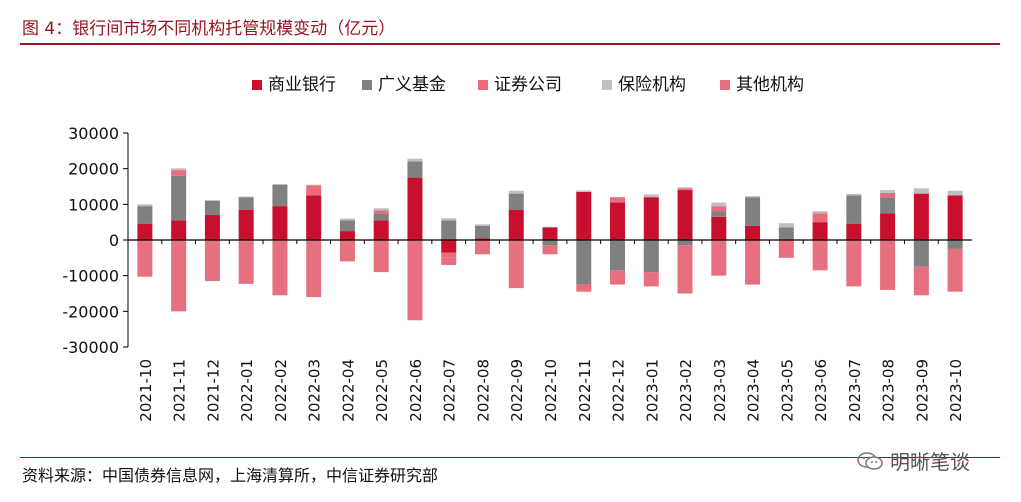 This screenshot has width=1021, height=502. What do you see at coordinates (281, 390) in the screenshot?
I see `x-tick-label: 2022-02` at bounding box center [281, 390].